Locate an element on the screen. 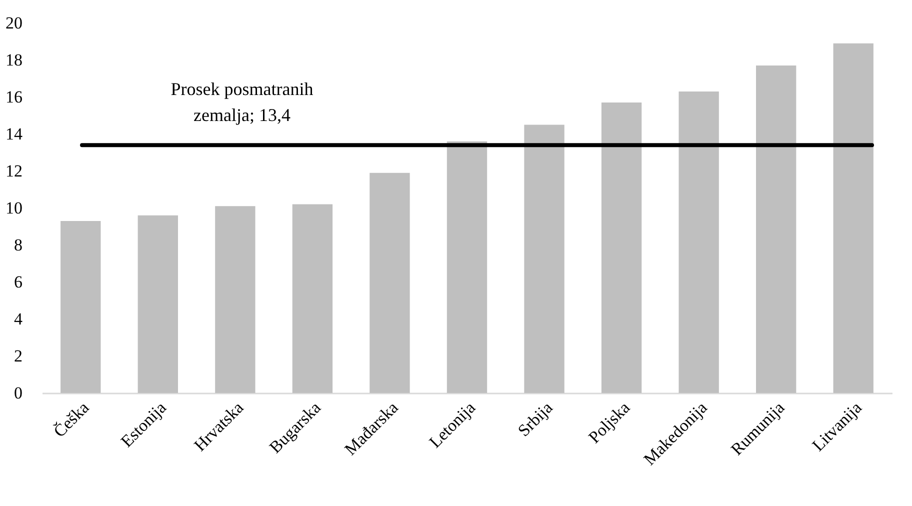 The image size is (912, 506). y-tick-label: 6 is located at coordinates (18, 282).